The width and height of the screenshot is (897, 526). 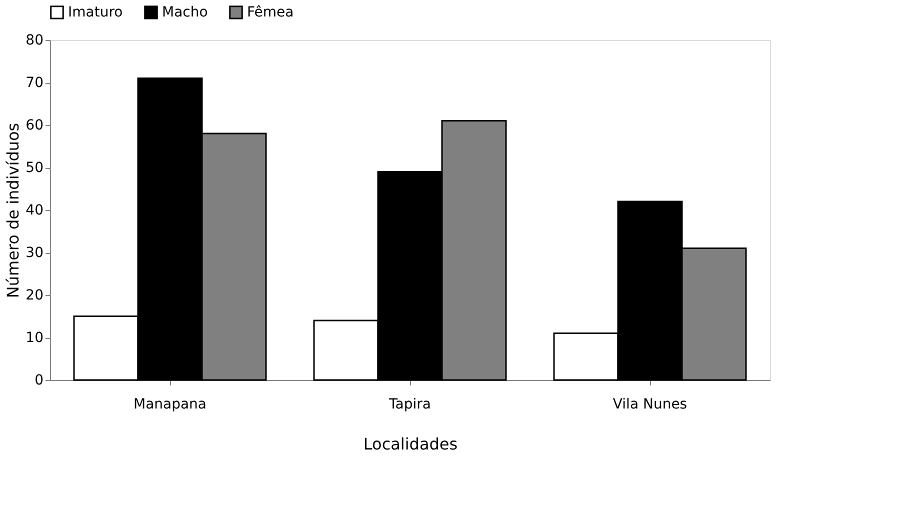 What do you see at coordinates (35, 253) in the screenshot?
I see `y-tick-label: 30` at bounding box center [35, 253].